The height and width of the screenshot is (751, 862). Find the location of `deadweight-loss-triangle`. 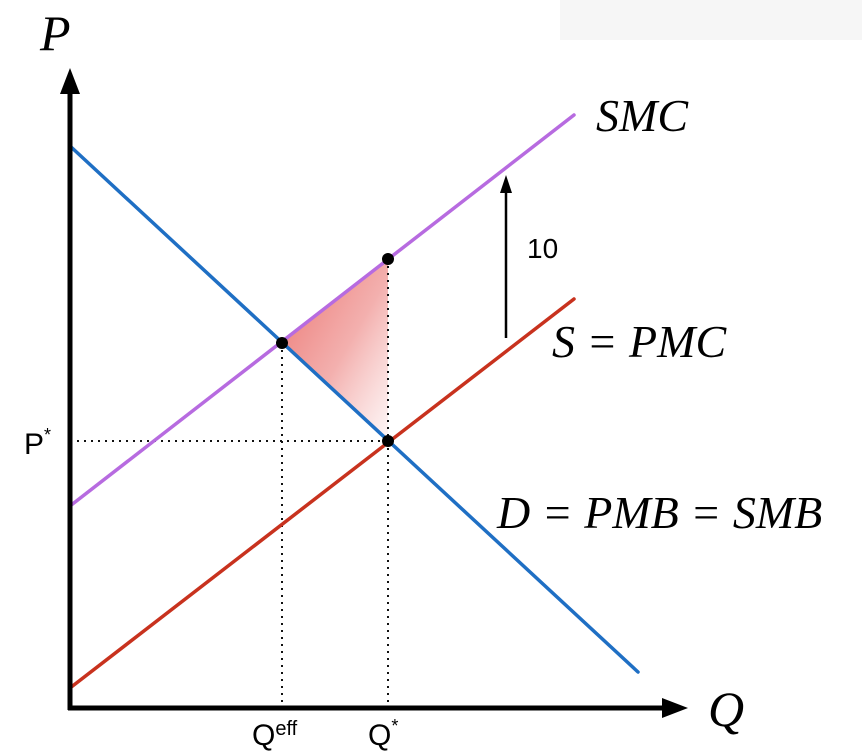

deadweight-loss-triangle is located at coordinates (335, 350).